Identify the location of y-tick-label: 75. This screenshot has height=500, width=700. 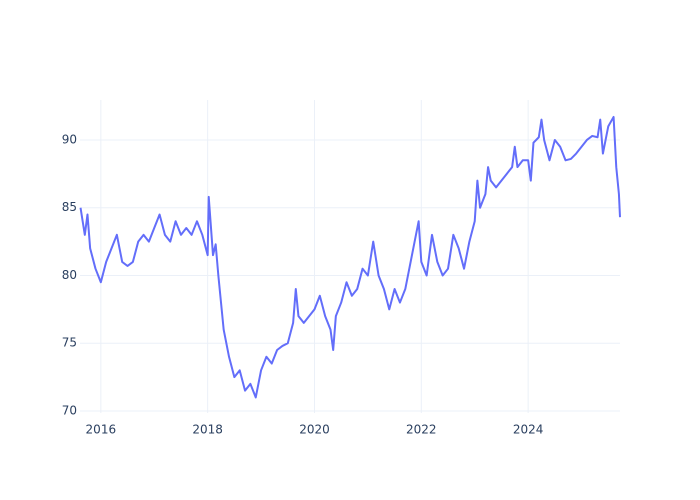
(69, 343).